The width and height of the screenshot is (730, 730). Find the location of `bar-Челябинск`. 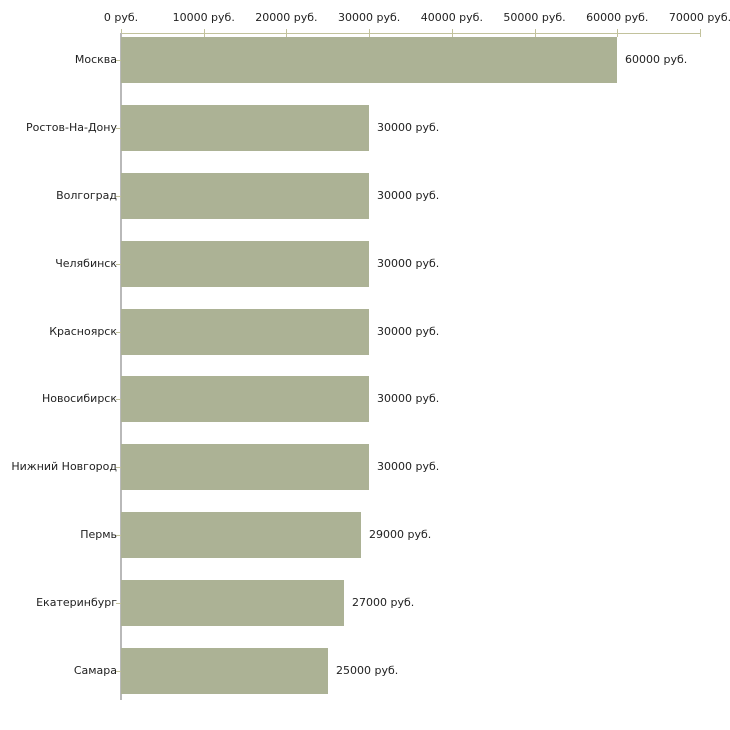

bar-Челябинск is located at coordinates (245, 263).